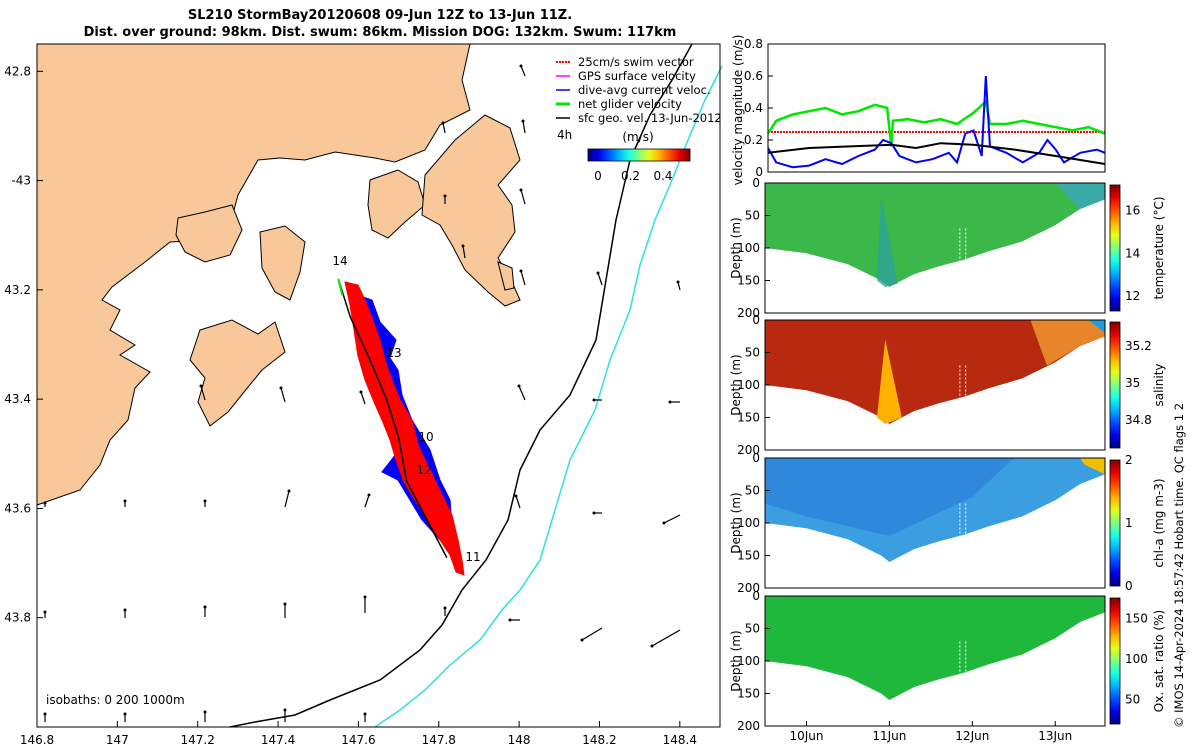 This screenshot has height=750, width=1200. What do you see at coordinates (393, 353) in the screenshot?
I see `day-label: 13` at bounding box center [393, 353].